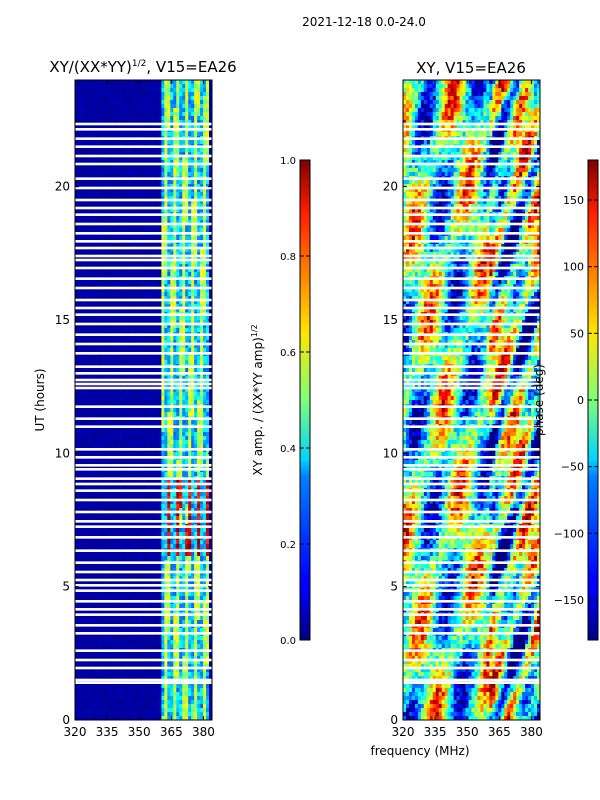 Image resolution: width=600 pixels, height=800 pixels. What do you see at coordinates (572, 467) in the screenshot?
I see `right-colorbar-tick-label: −50` at bounding box center [572, 467].